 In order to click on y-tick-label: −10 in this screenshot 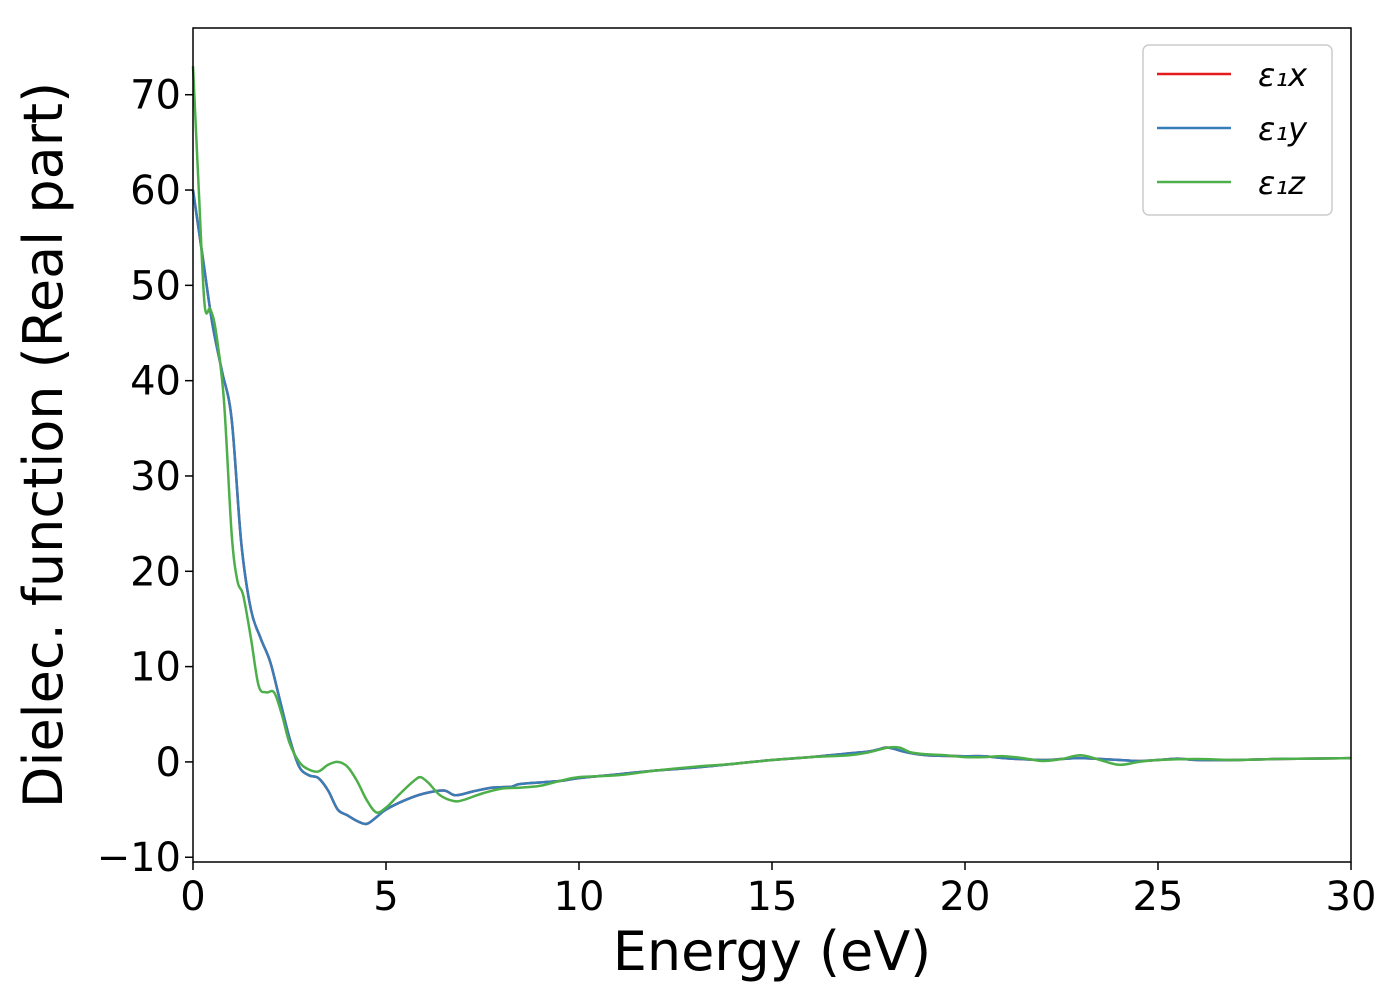, I will do `click(139, 858)`.